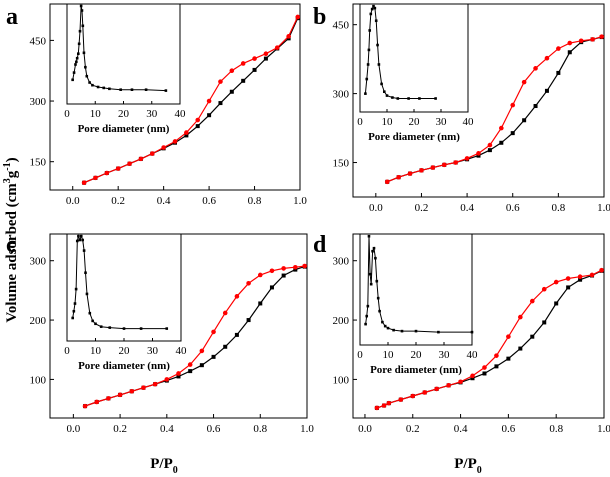 Image resolution: width=610 pixels, height=477 pixels. Describe the element at coordinates (125, 69) in the screenshot. I see `panel-a-inset: 0 10 20 30 40 Pore diameter (nm)` at that location.